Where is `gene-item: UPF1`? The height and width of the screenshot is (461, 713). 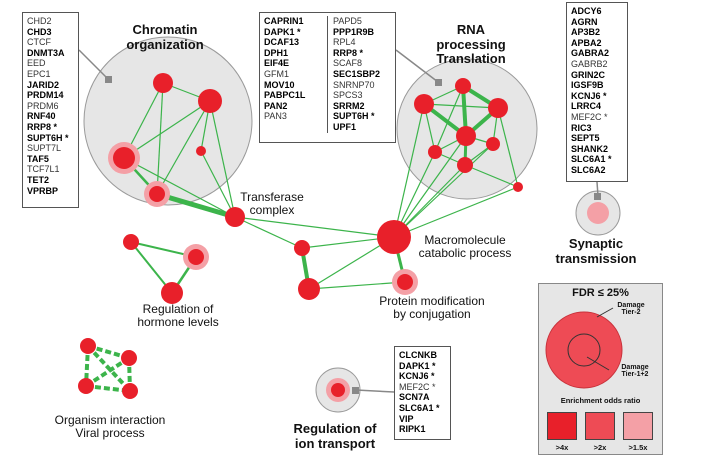 gene-item: UPF1 is located at coordinates (345, 126).